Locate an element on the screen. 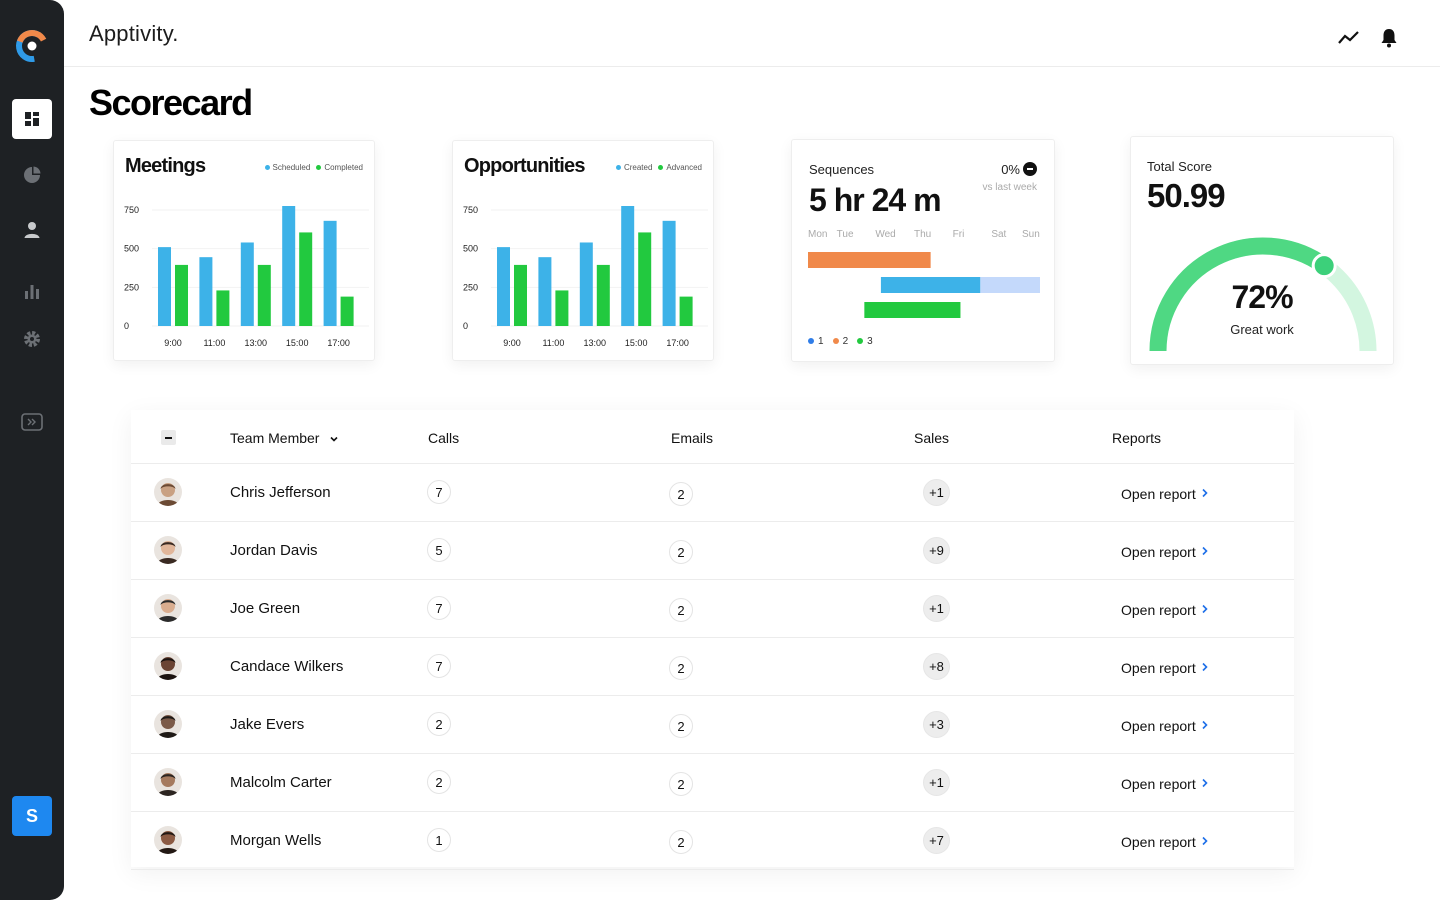 The image size is (1440, 900). sidebar: S is located at coordinates (32, 450).